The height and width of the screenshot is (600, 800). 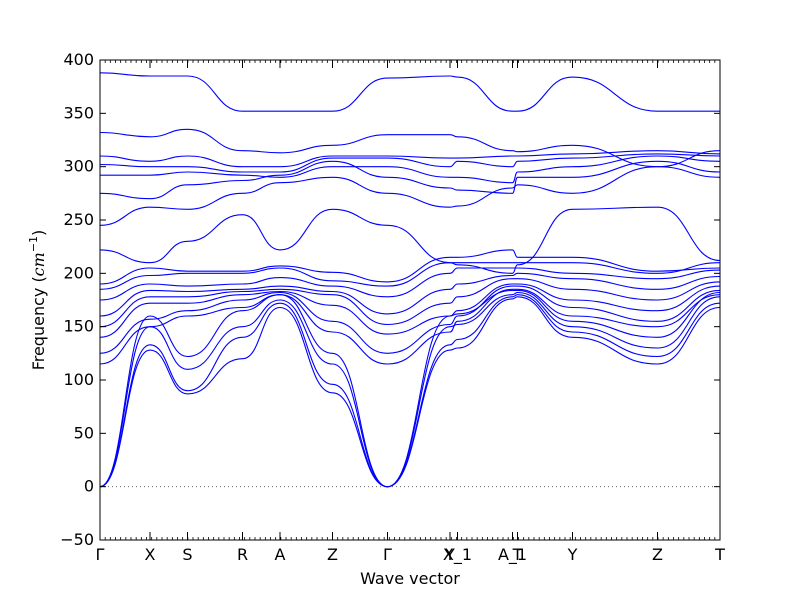 What do you see at coordinates (187, 554) in the screenshot?
I see `x-tick-label: S` at bounding box center [187, 554].